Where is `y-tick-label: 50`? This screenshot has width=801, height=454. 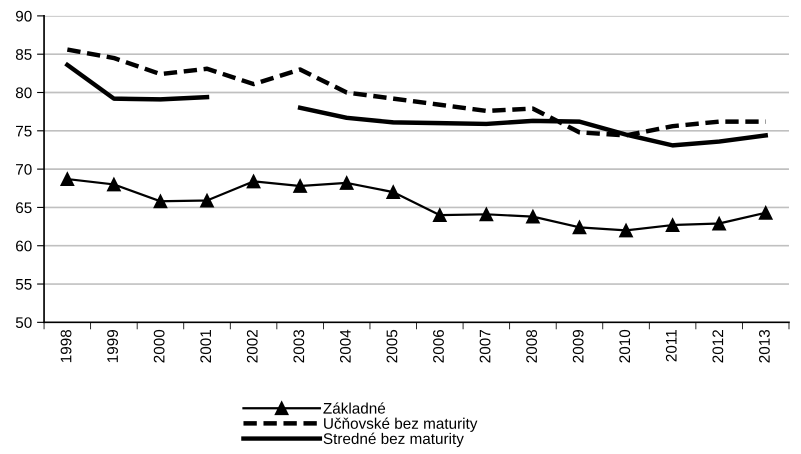 y-tick-label: 50 is located at coordinates (24, 322).